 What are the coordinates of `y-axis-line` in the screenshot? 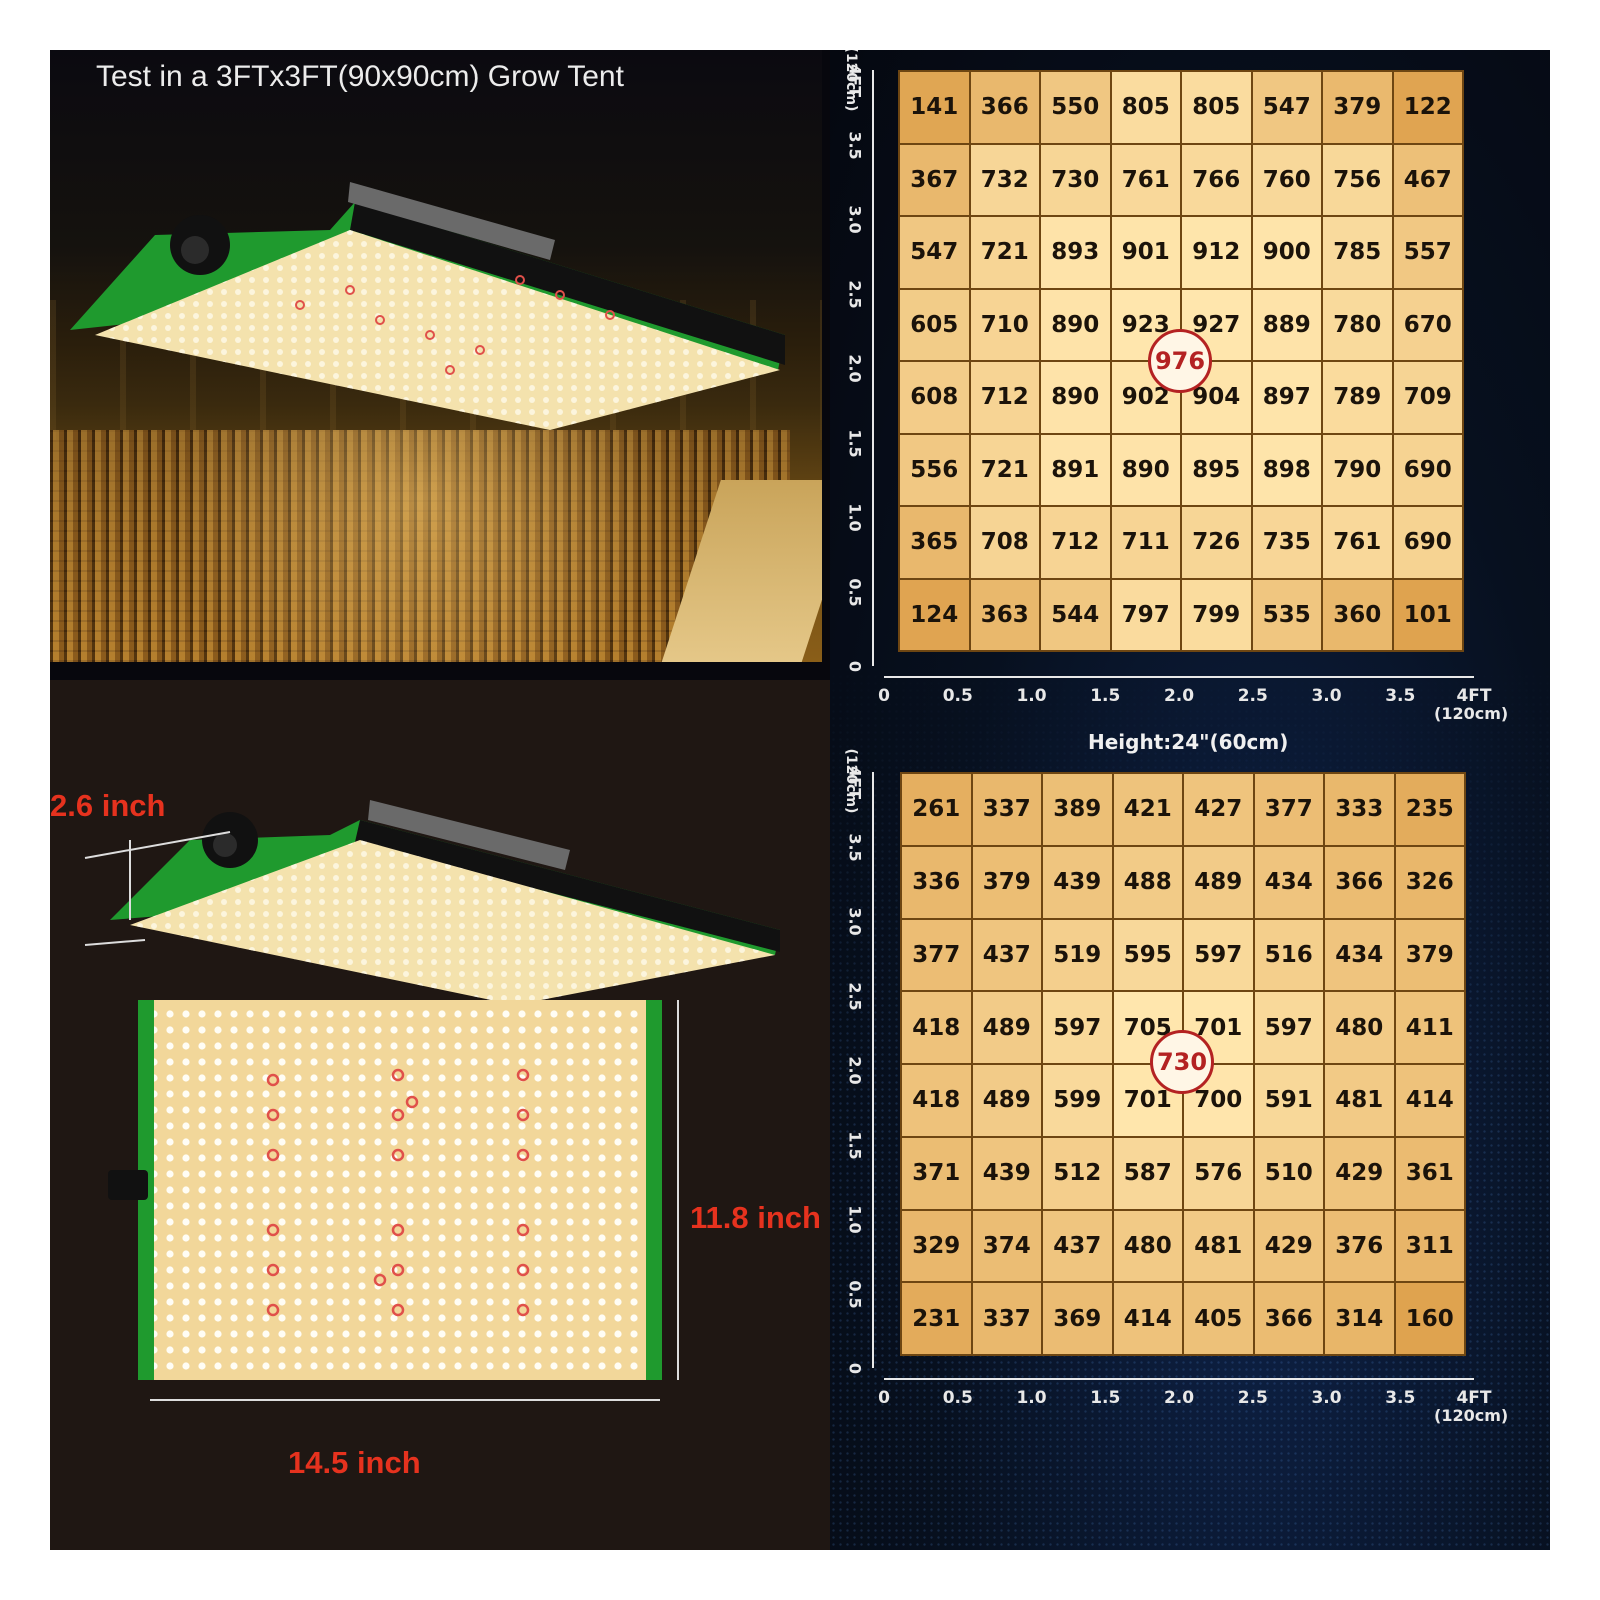 It's located at (873, 368).